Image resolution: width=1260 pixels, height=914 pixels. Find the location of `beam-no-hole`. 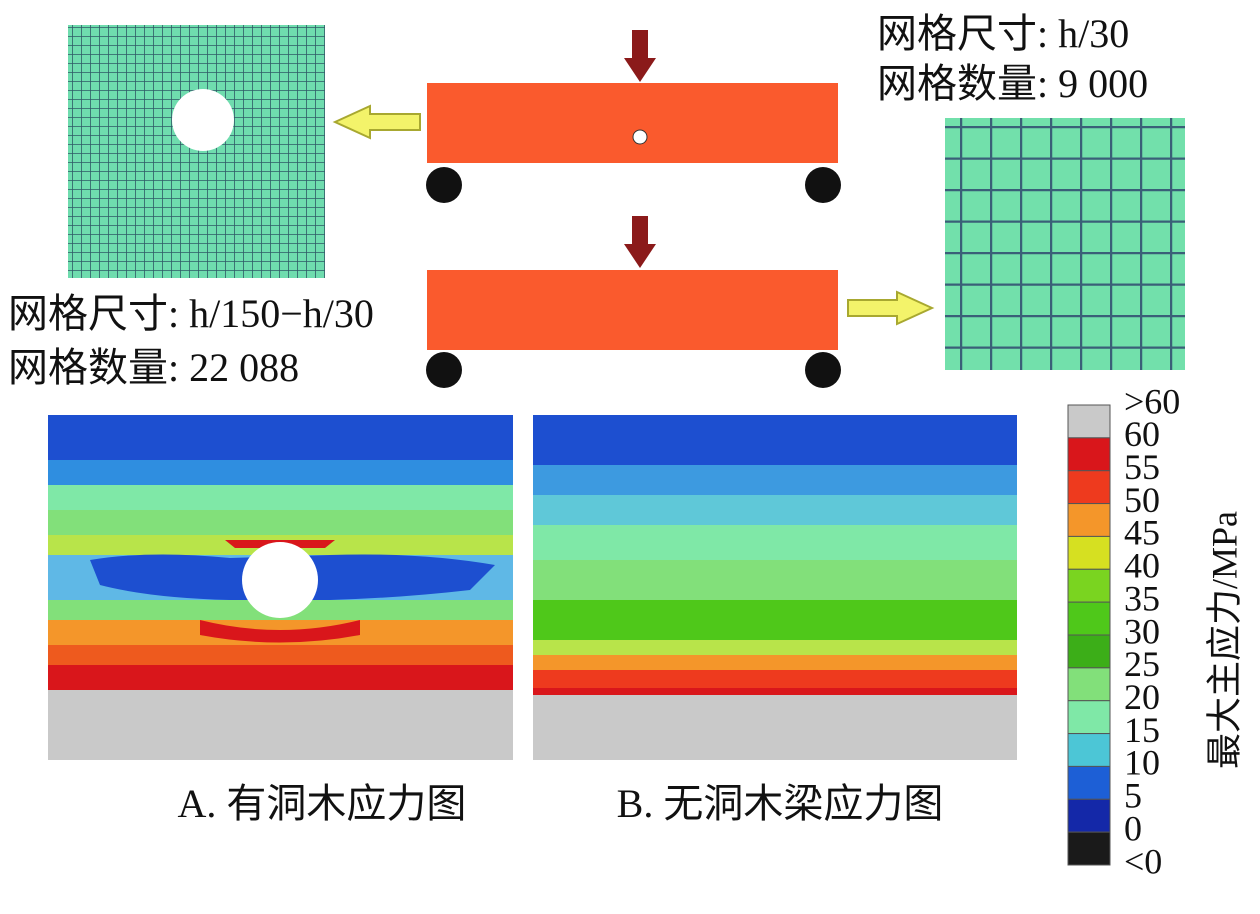

beam-no-hole is located at coordinates (633, 302).